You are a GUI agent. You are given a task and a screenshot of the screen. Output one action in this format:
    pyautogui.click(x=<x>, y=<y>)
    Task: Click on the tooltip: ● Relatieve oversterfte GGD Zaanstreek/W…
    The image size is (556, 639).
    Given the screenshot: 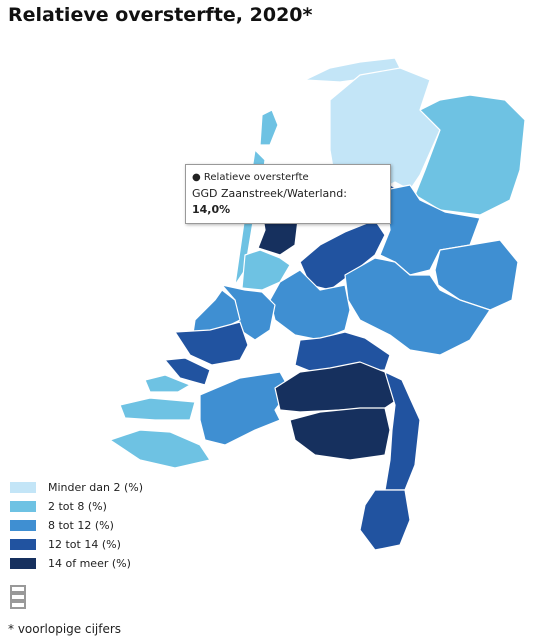 What is the action you would take?
    pyautogui.click(x=288, y=194)
    